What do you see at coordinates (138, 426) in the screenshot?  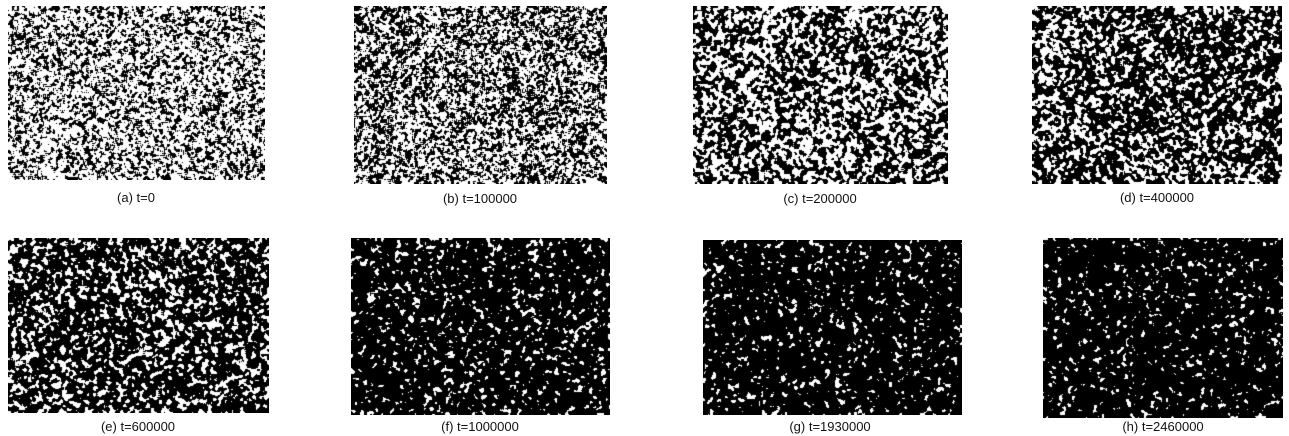 I see `caption-e: (e) t=600000` at bounding box center [138, 426].